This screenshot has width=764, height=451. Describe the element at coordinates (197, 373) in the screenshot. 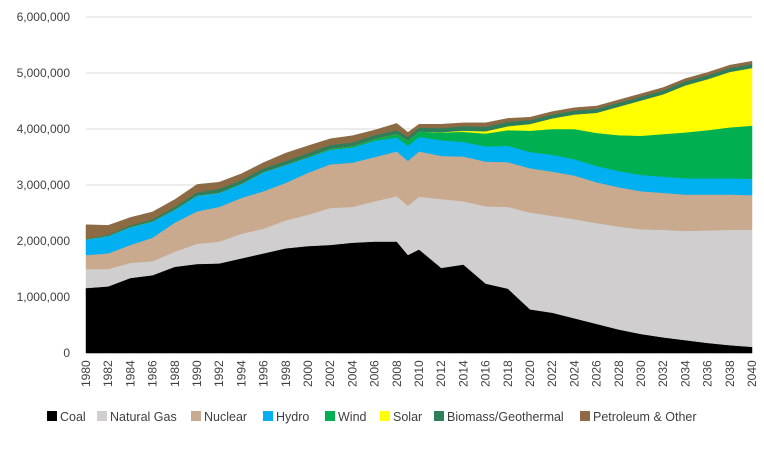

I see `x-tick-label: 1990` at that location.